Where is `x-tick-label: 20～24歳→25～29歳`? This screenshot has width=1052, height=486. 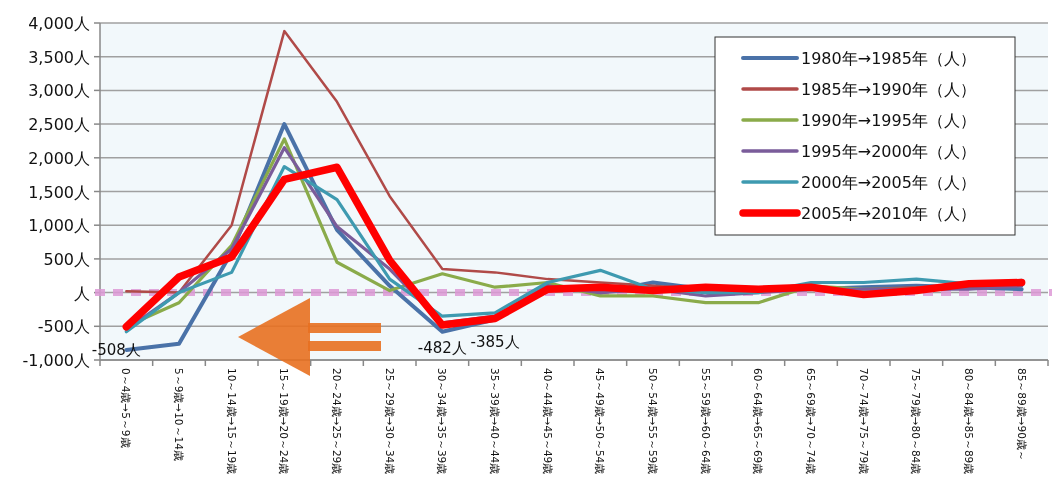
x-tick-label: 20～24歳→25～29歳 is located at coordinates (337, 421).